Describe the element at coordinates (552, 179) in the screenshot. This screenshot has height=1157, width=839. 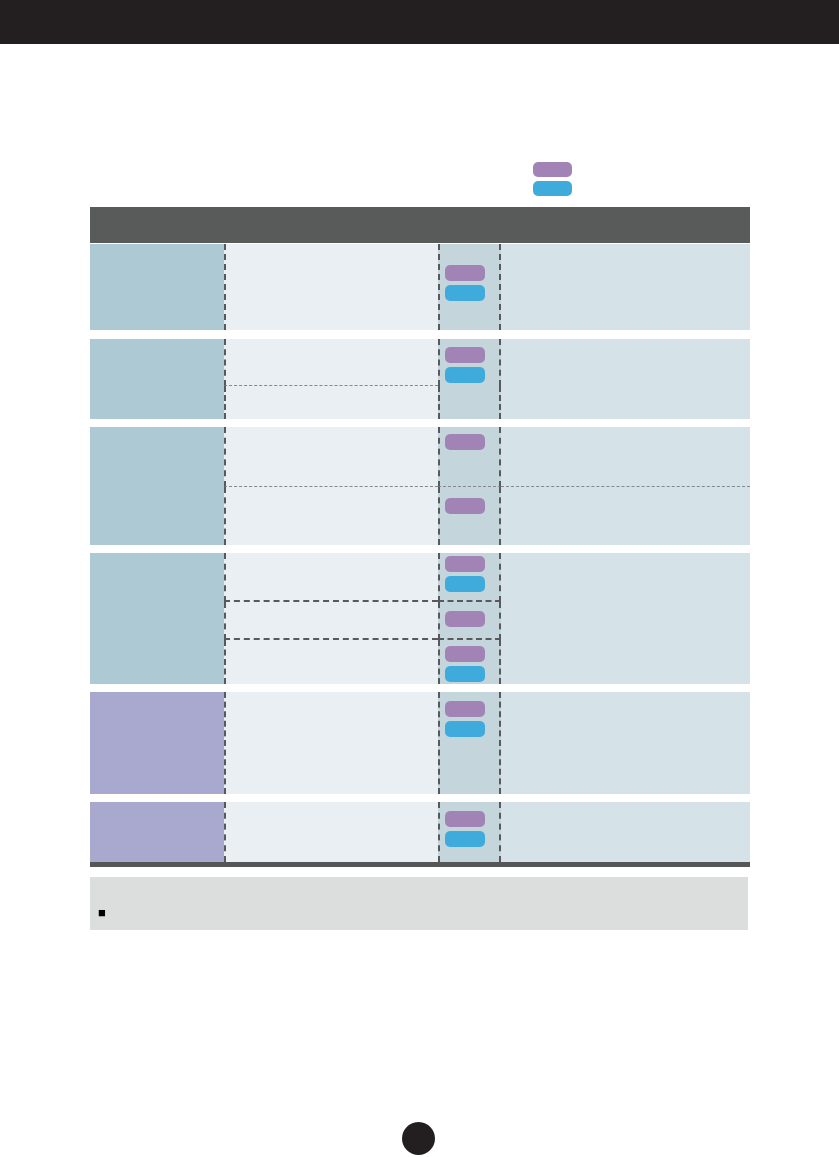
I see `legend` at that location.